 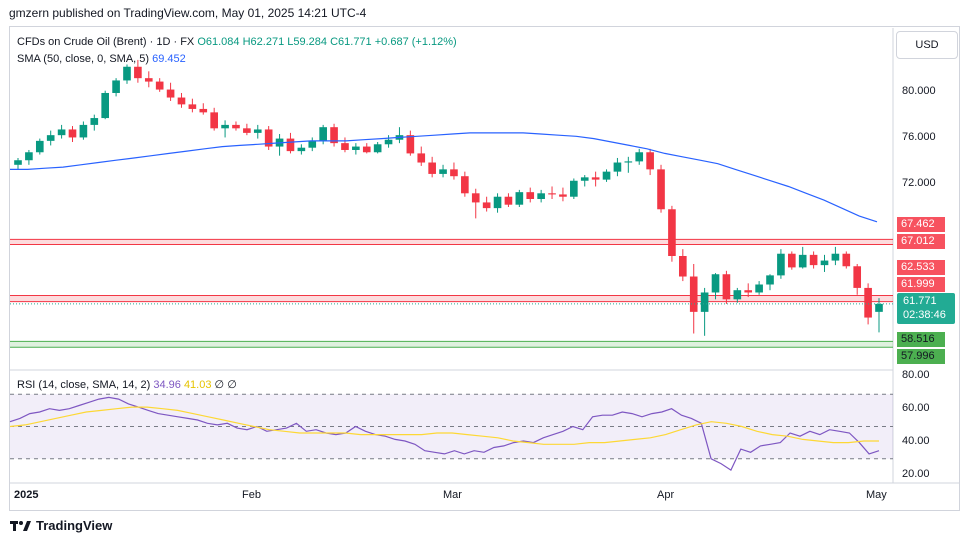 I want to click on currency-button: USD, so click(x=927, y=45).